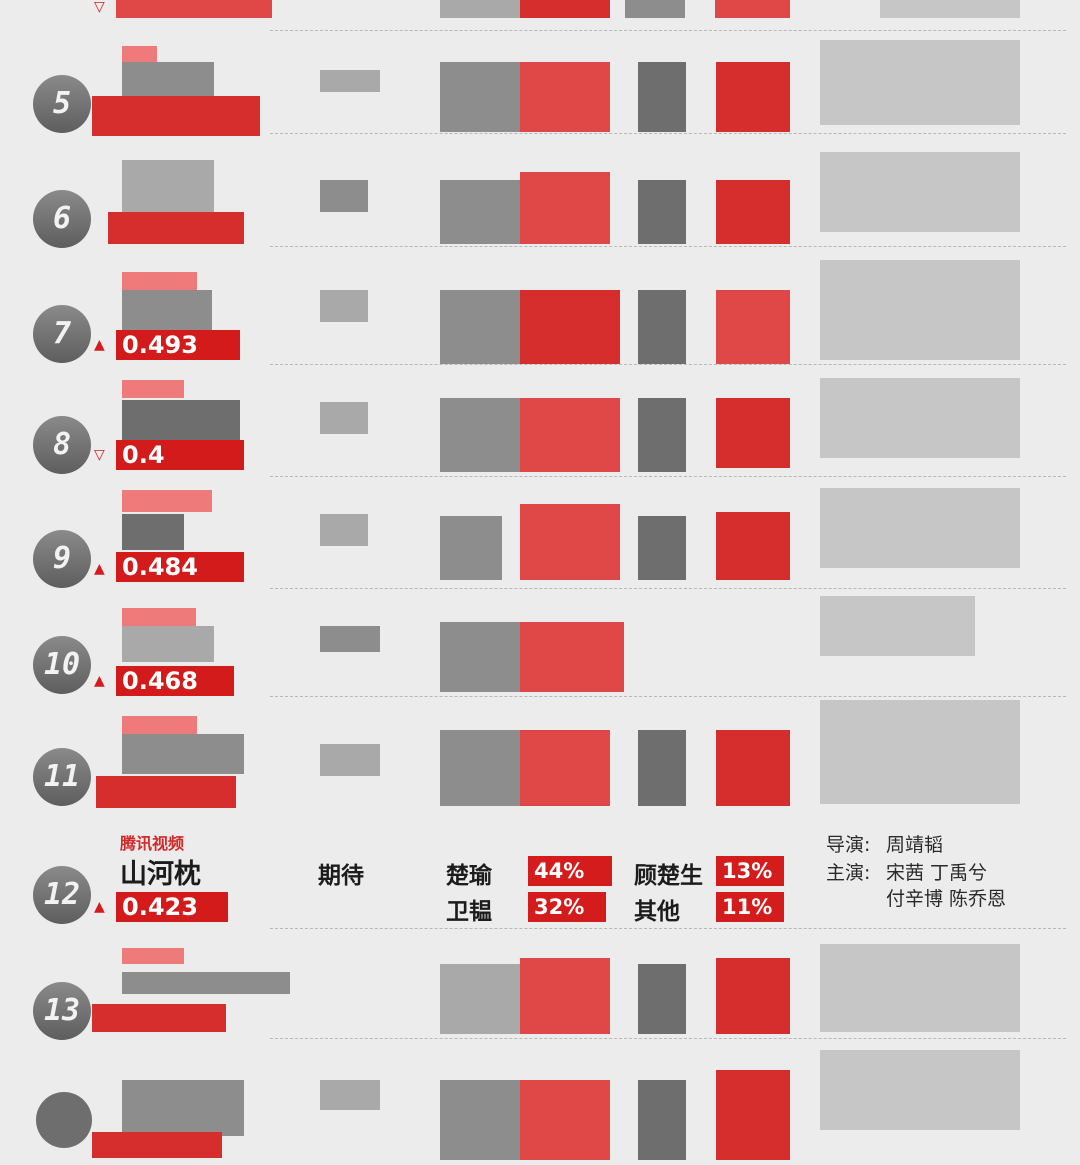 The image size is (1080, 1165). I want to click on ranking-row: 11, so click(540, 759).